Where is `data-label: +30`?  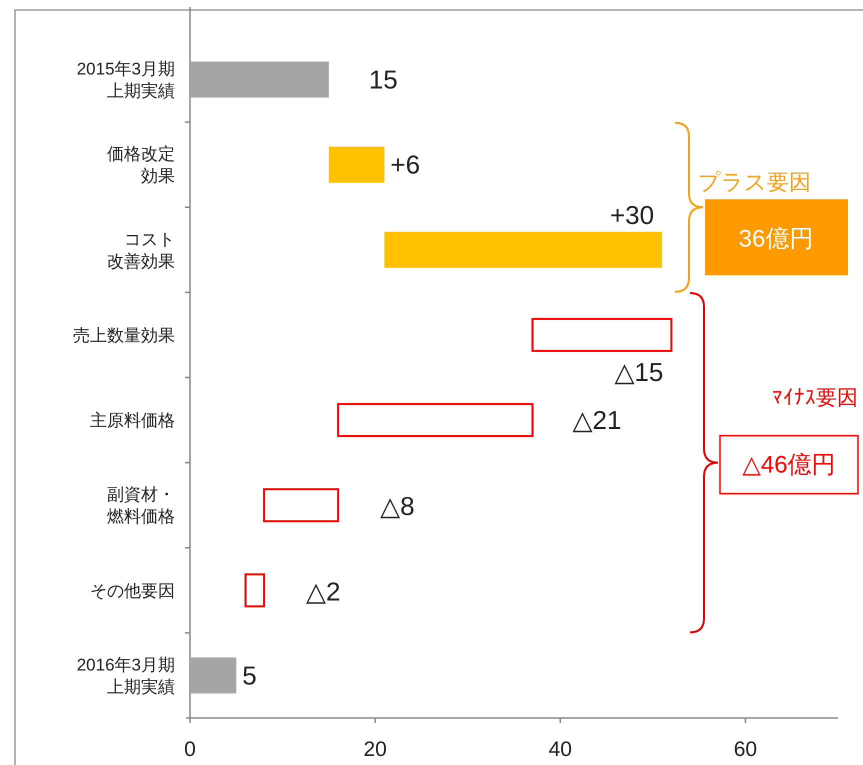
data-label: +30 is located at coordinates (632, 215).